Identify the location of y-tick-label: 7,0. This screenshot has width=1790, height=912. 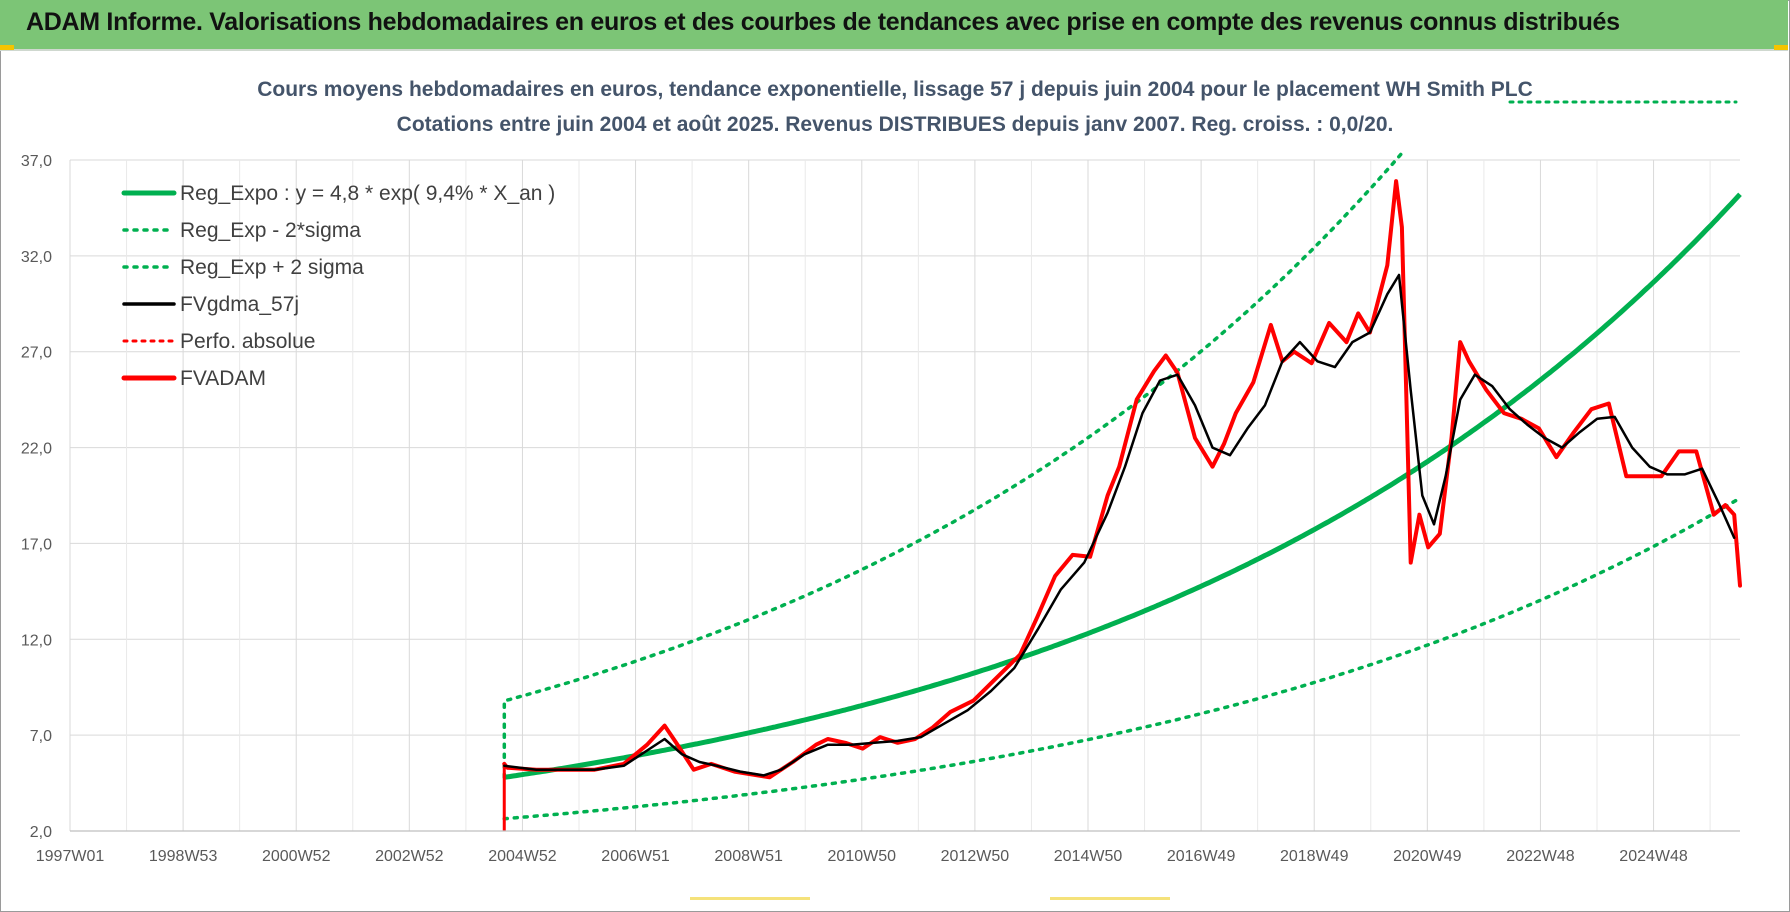
(41, 736).